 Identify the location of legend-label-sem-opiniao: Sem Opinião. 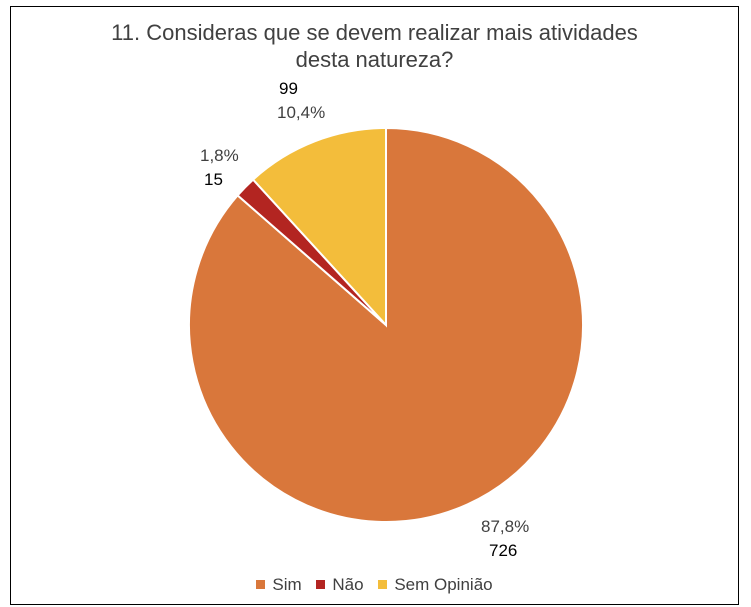
(443, 584).